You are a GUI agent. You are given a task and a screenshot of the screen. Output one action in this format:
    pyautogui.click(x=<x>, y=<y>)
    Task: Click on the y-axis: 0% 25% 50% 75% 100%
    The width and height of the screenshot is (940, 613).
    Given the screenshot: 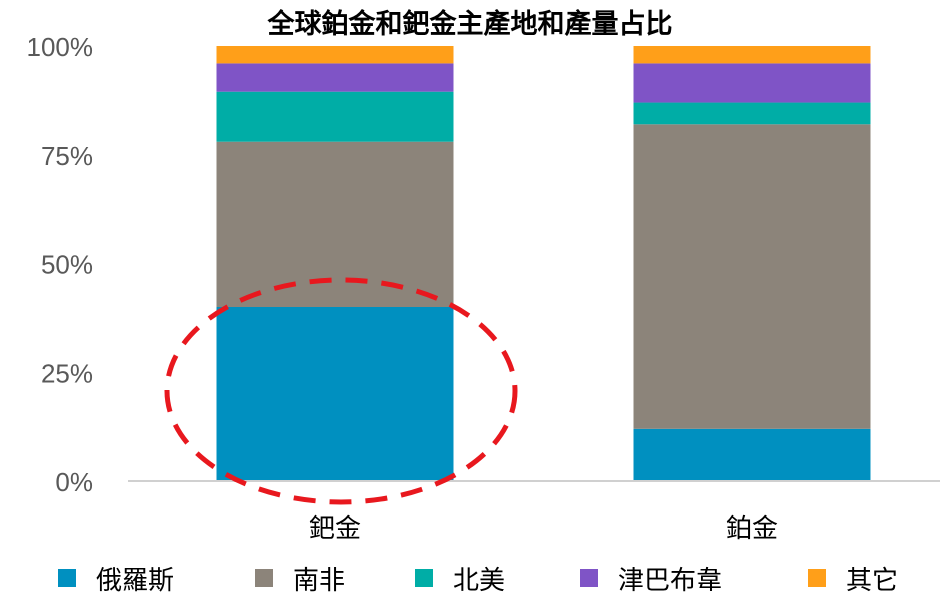 What is the action you would take?
    pyautogui.click(x=60, y=264)
    